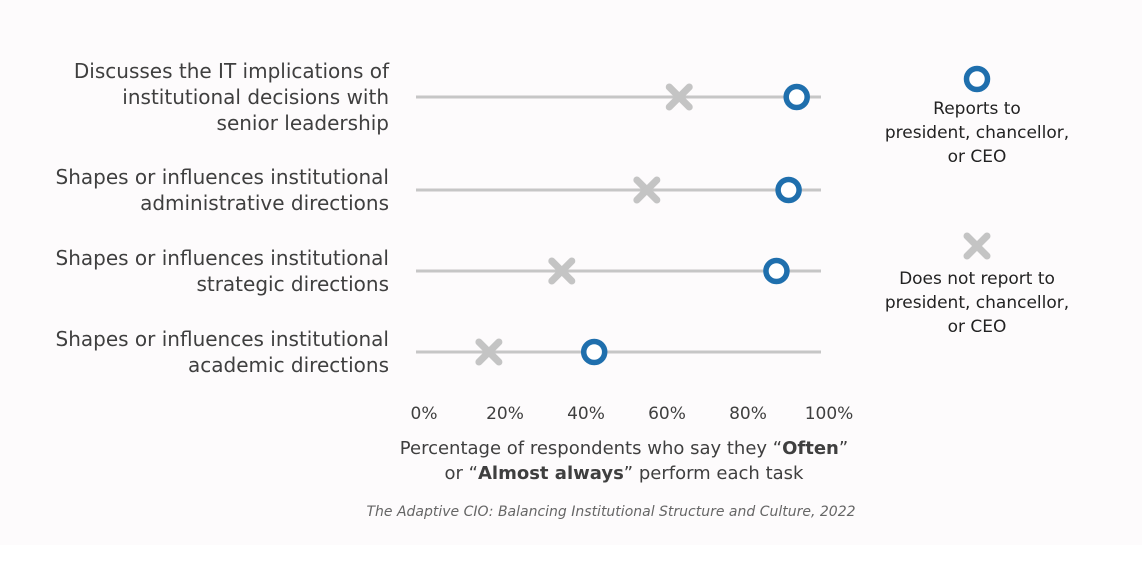 The height and width of the screenshot is (574, 1142). Describe the element at coordinates (288, 365) in the screenshot. I see `category-label-line: academic directions` at that location.